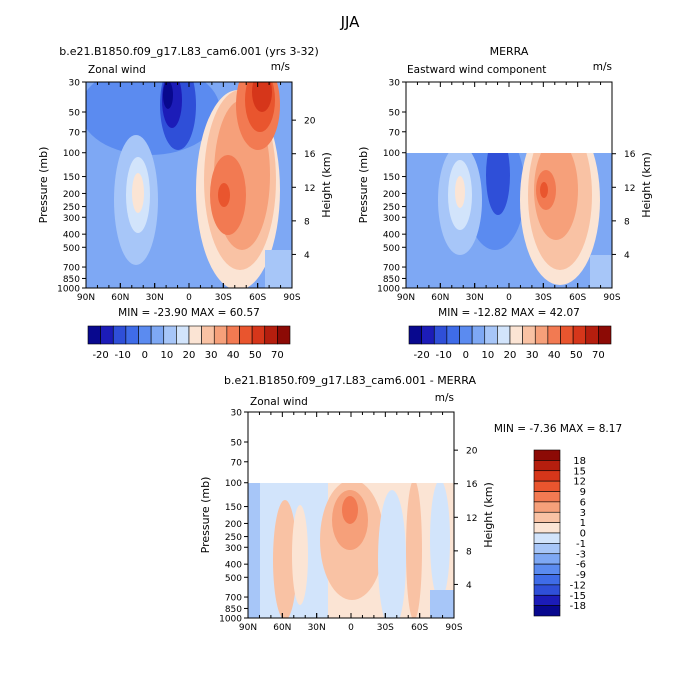 This screenshot has width=700, height=700. Describe the element at coordinates (43, 185) in the screenshot. I see `panel-model-ylabel: Pressure (mb)` at that location.